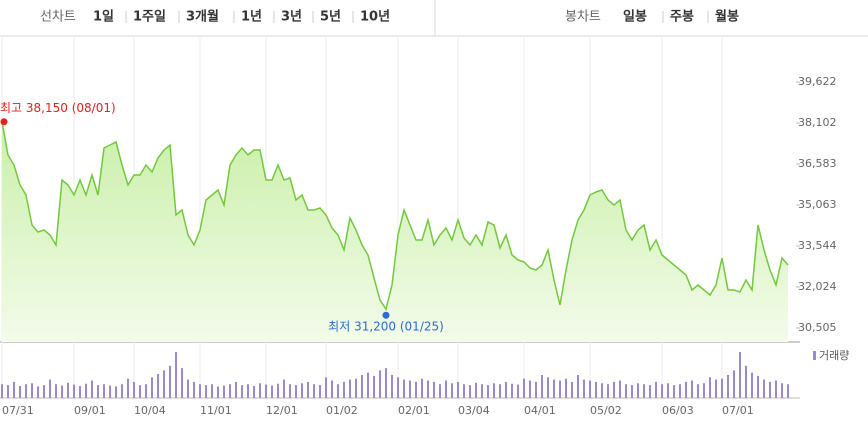  I want to click on x-tick-label: 07/31, so click(18, 410).